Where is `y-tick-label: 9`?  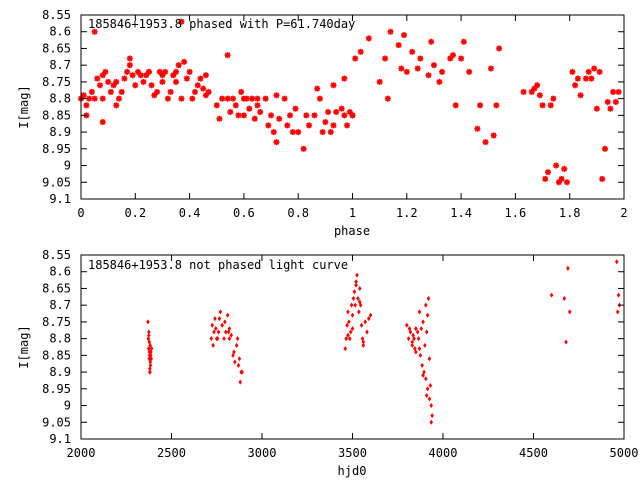
y-tick-label: 9 is located at coordinates (67, 406).